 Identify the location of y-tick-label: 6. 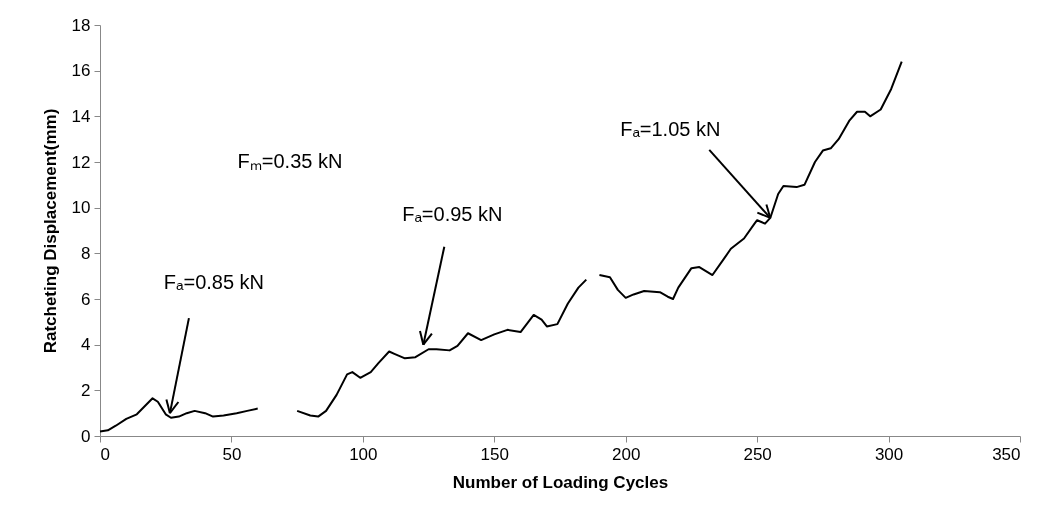
(86, 299).